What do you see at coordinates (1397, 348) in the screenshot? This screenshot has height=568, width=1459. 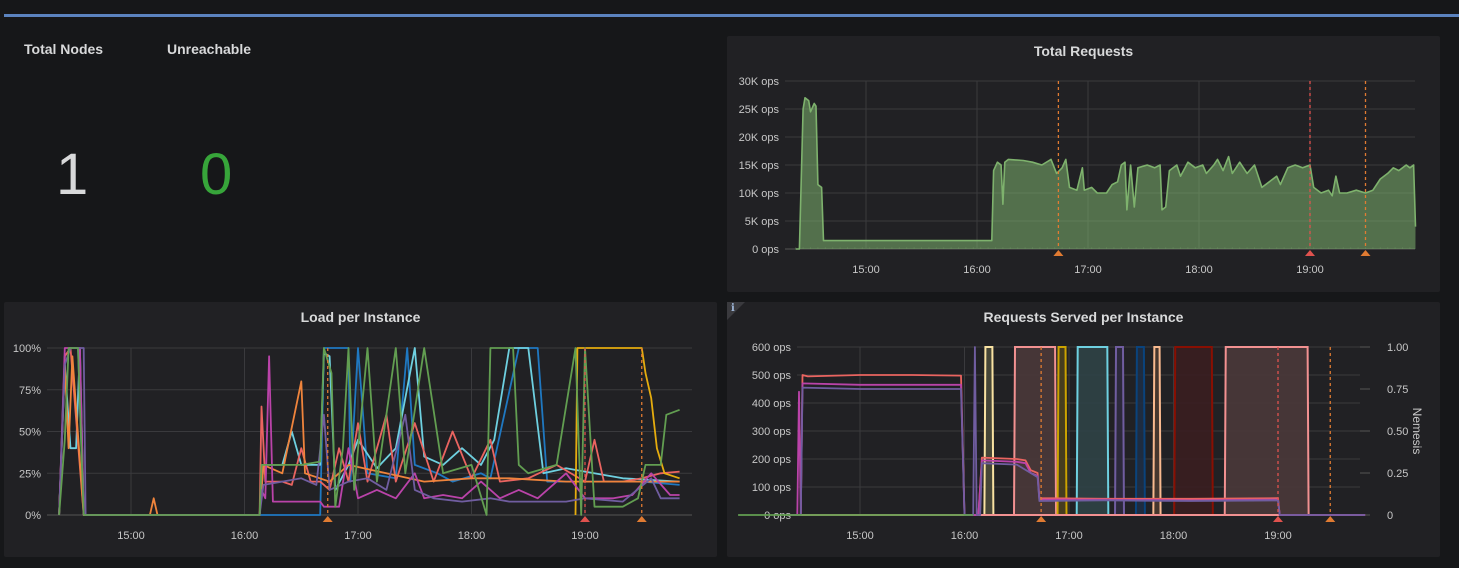 I see `y2-axis-tick-label: 1.00` at bounding box center [1397, 348].